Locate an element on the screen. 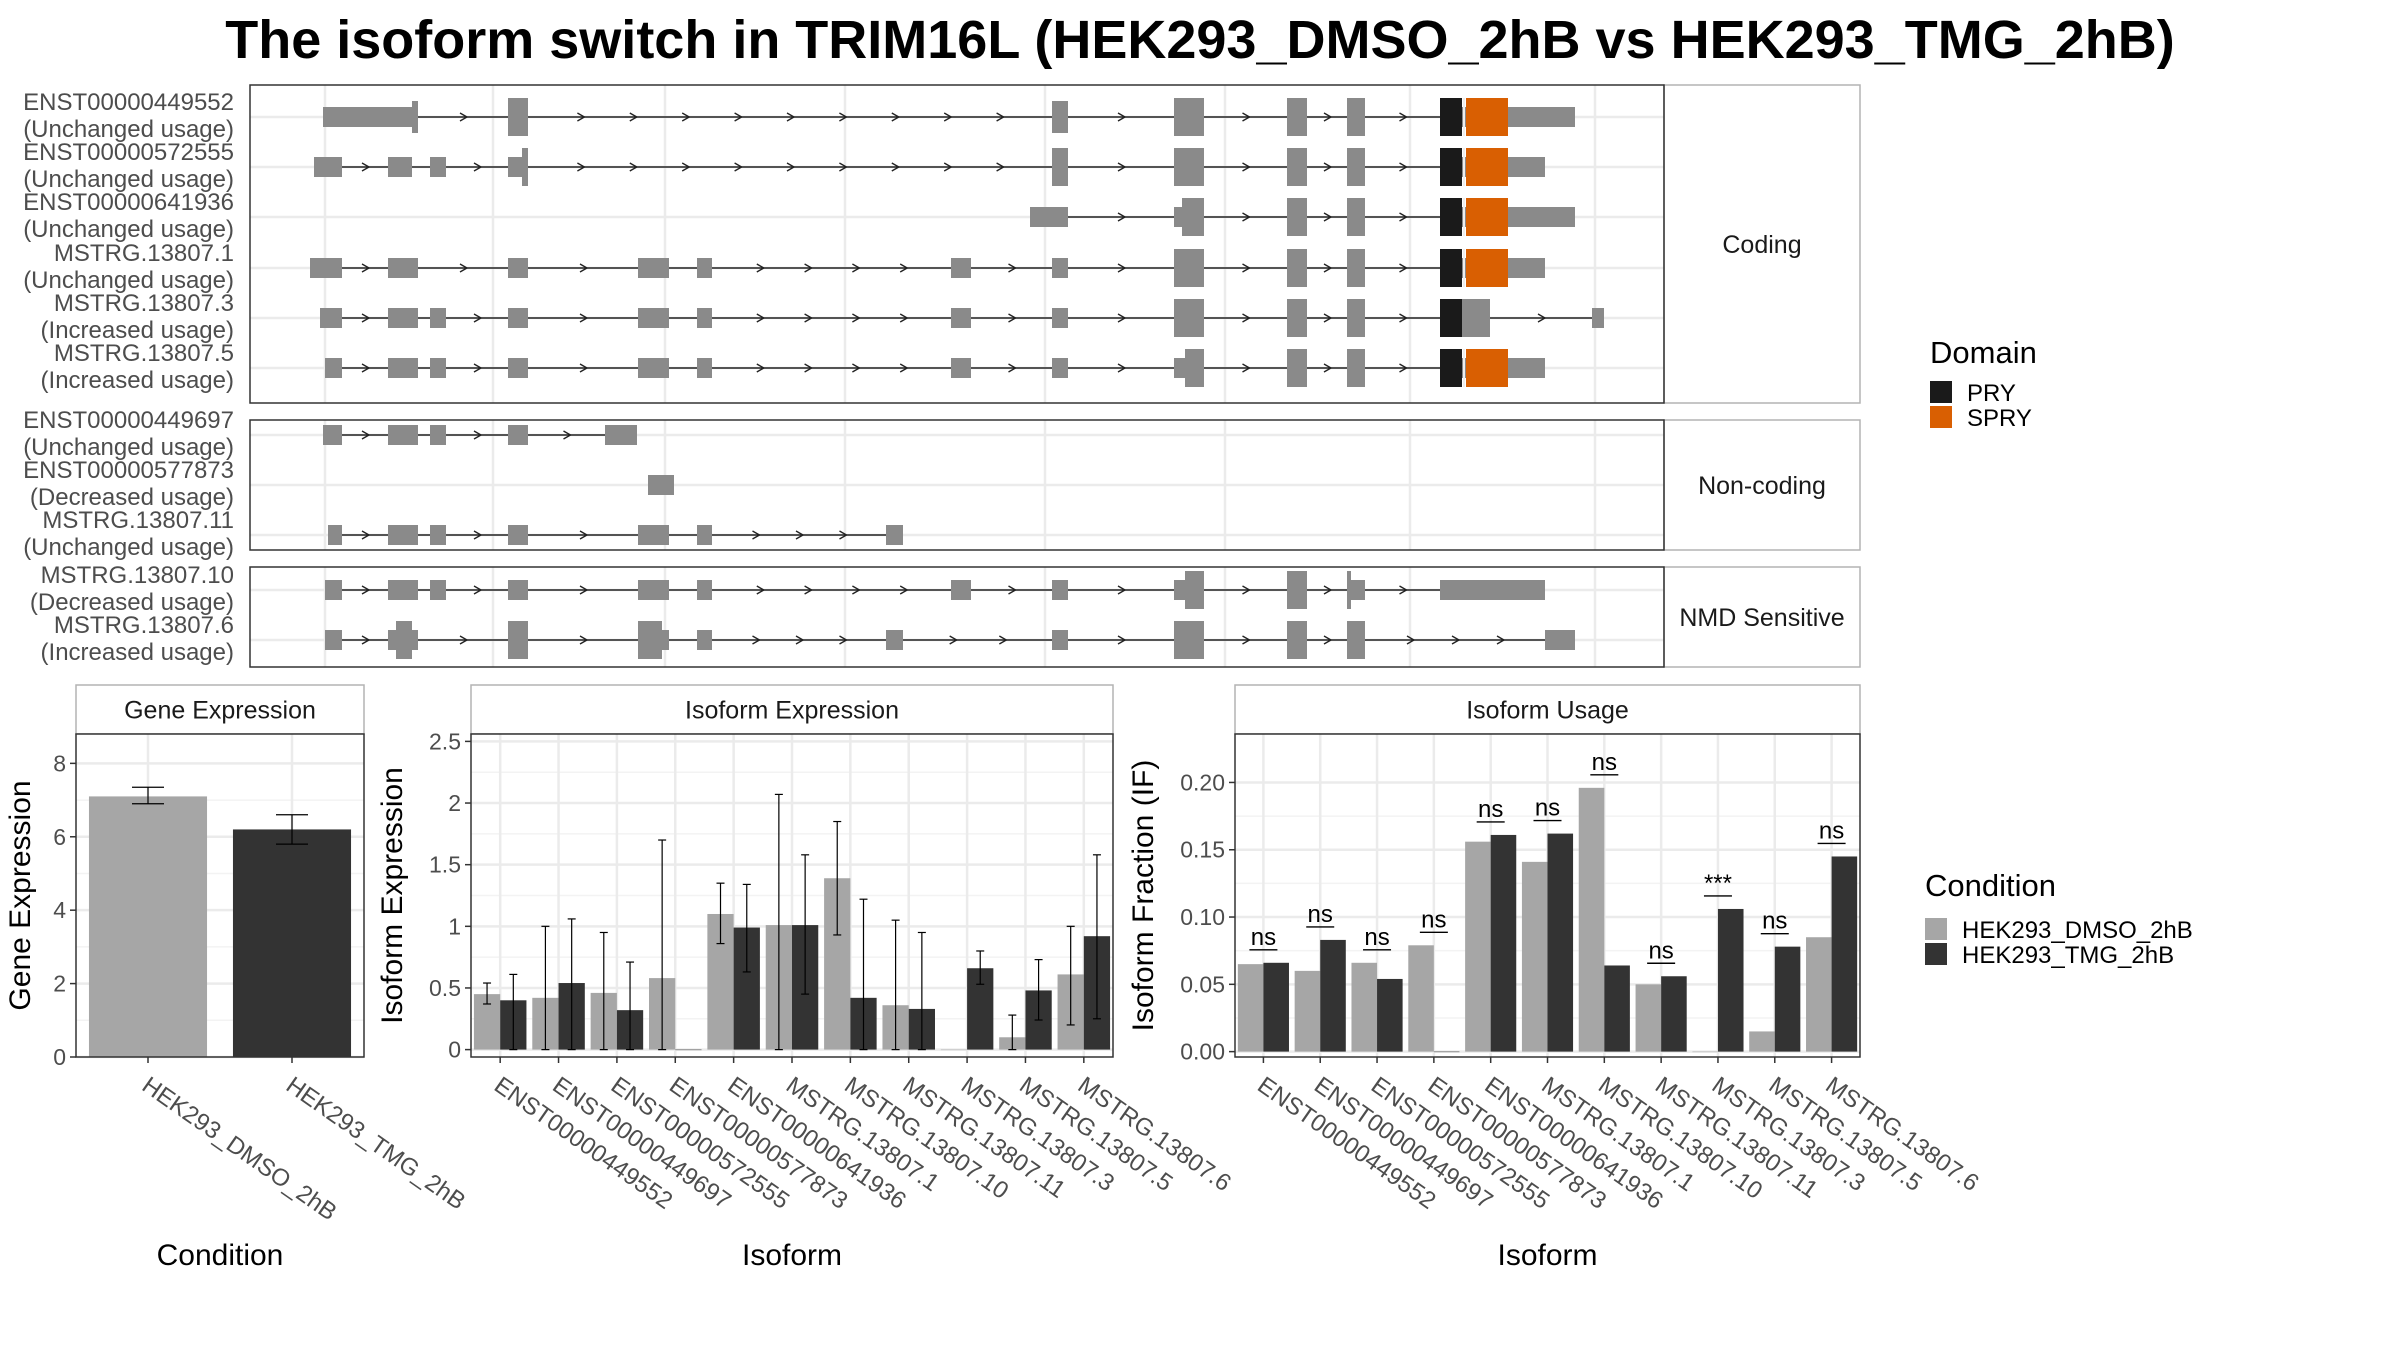 This screenshot has height=1350, width=2400. y-tick-label: 2 is located at coordinates (454, 803).